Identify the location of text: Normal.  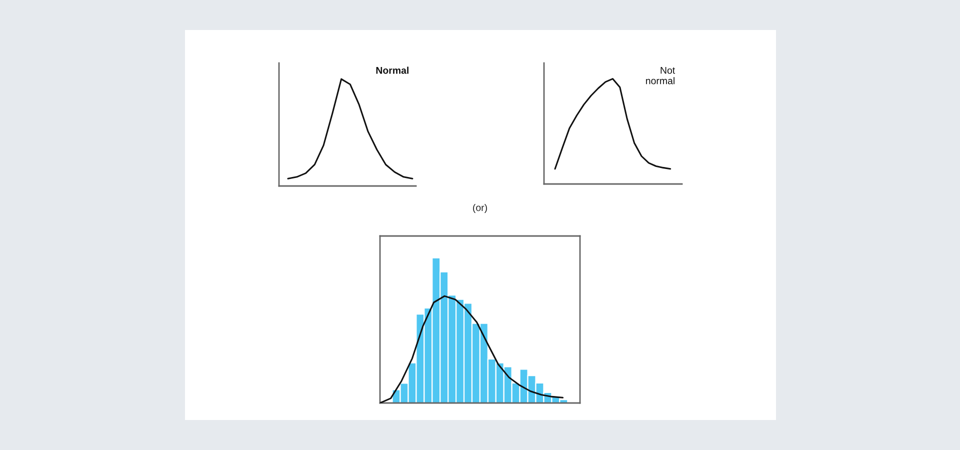
(392, 70).